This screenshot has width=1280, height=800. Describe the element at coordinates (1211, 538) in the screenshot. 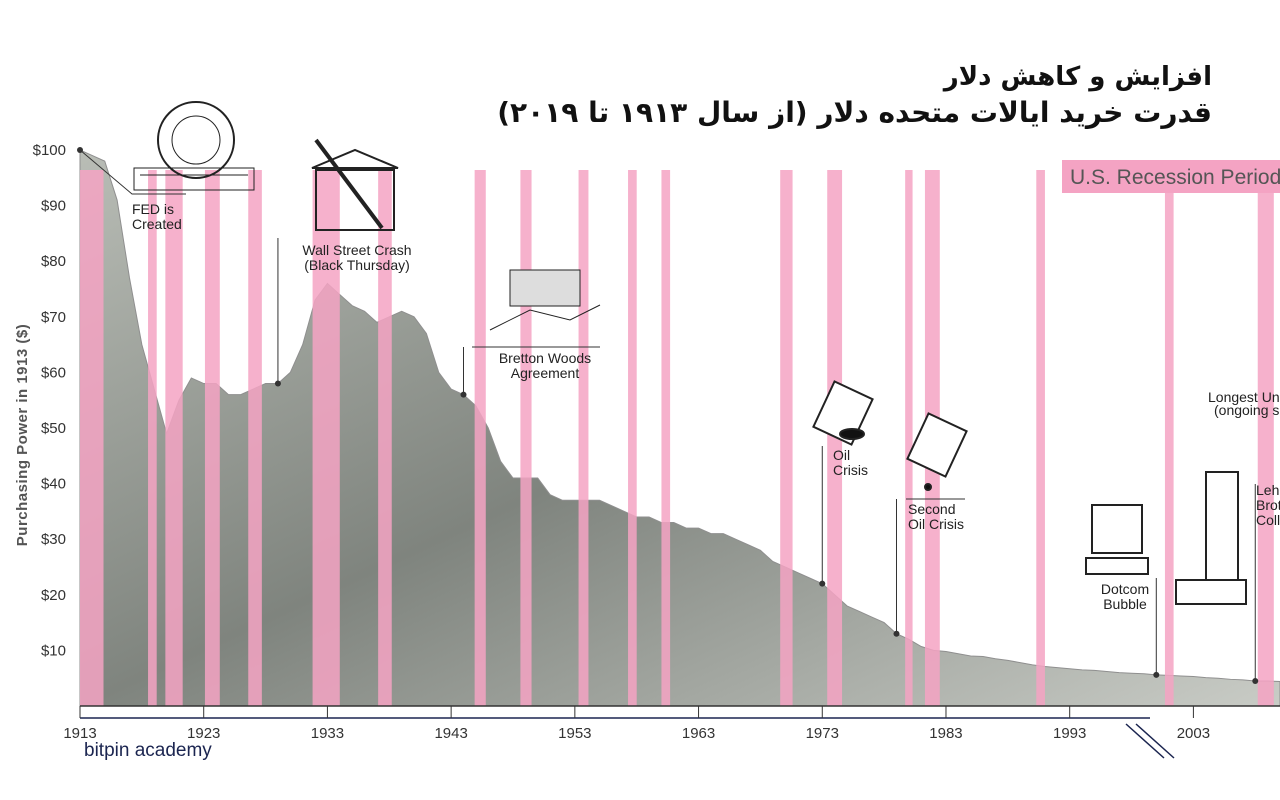

I see `tower-icon` at that location.